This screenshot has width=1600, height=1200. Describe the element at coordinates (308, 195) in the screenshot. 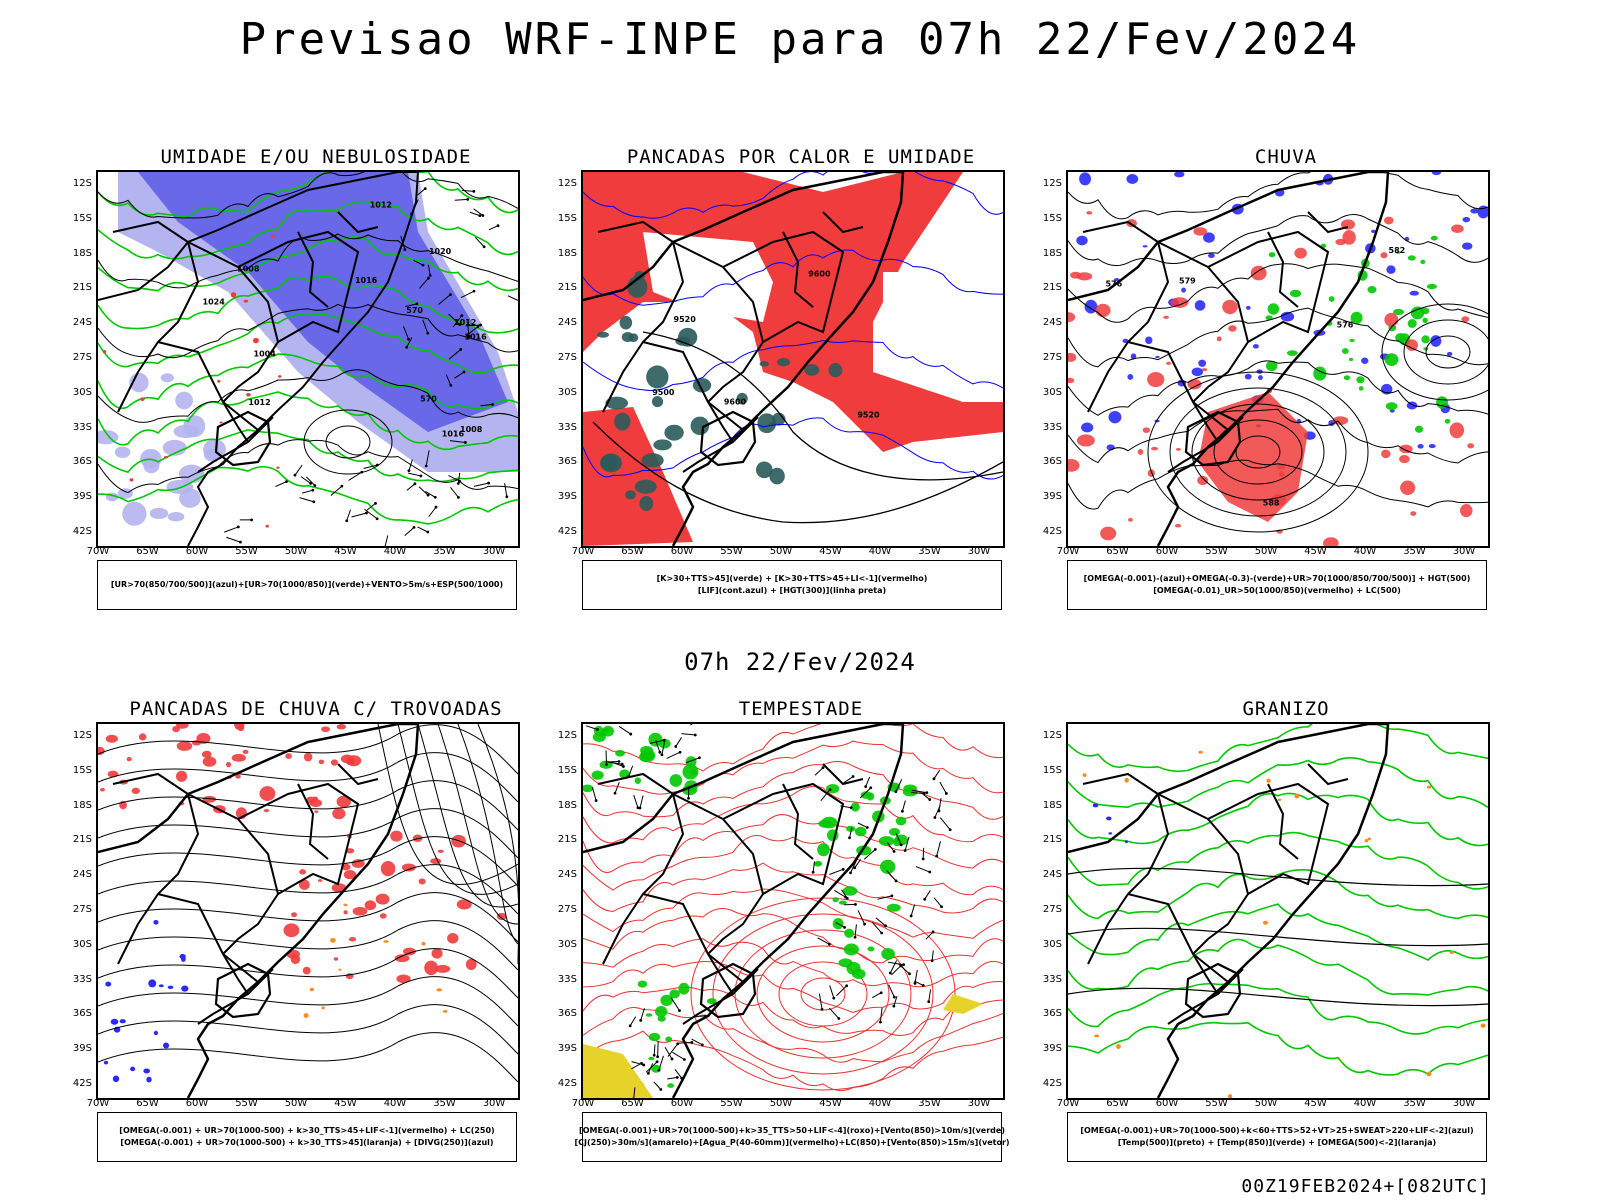

I see `pressure-contour` at that location.